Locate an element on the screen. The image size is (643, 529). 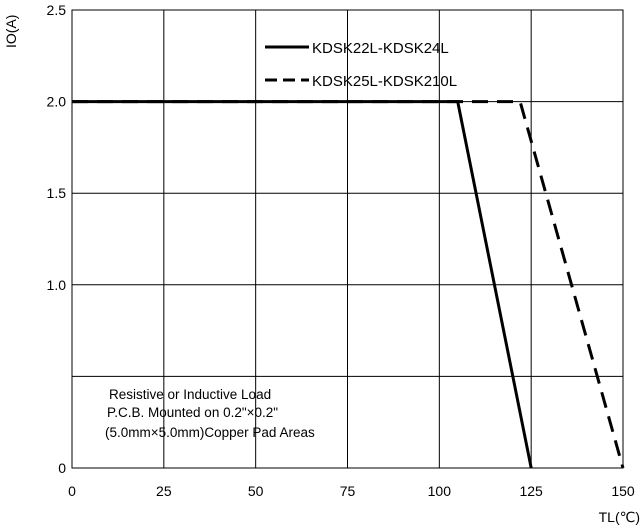
x-tick-label: 25 is located at coordinates (164, 491).